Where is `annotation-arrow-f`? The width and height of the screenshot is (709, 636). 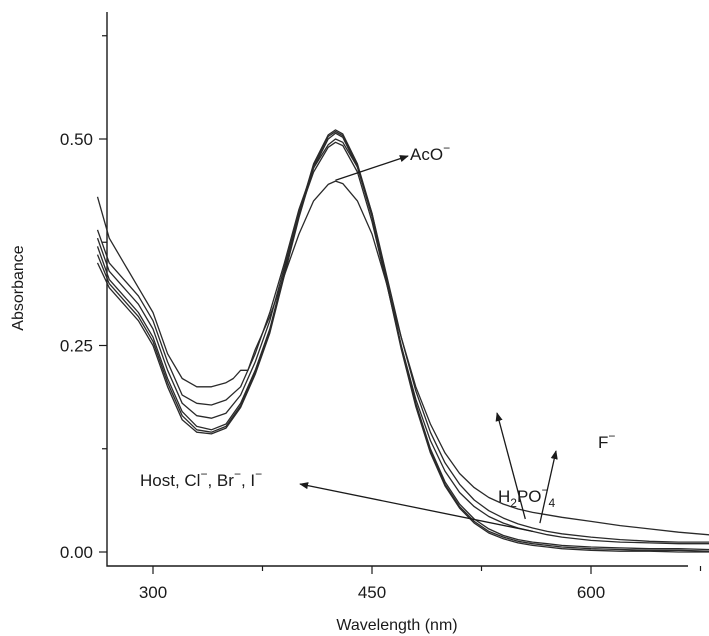
annotation-arrow-f is located at coordinates (548, 487).